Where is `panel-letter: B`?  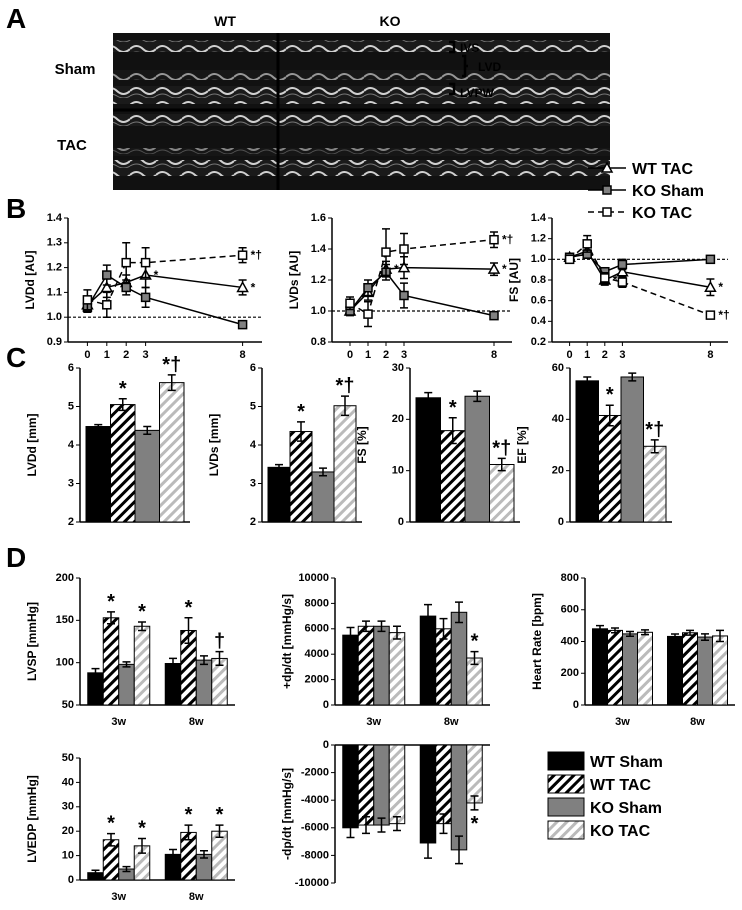 panel-letter: B is located at coordinates (16, 208).